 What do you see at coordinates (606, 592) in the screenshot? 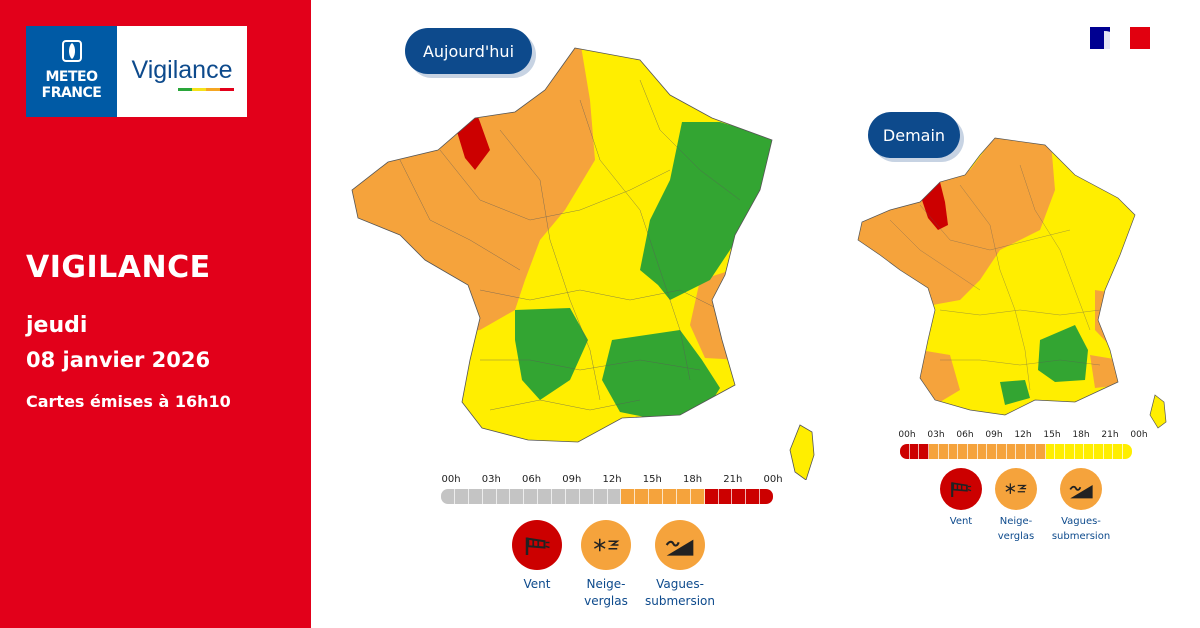
I see `hazard-label: Neige- verglas` at bounding box center [606, 592].